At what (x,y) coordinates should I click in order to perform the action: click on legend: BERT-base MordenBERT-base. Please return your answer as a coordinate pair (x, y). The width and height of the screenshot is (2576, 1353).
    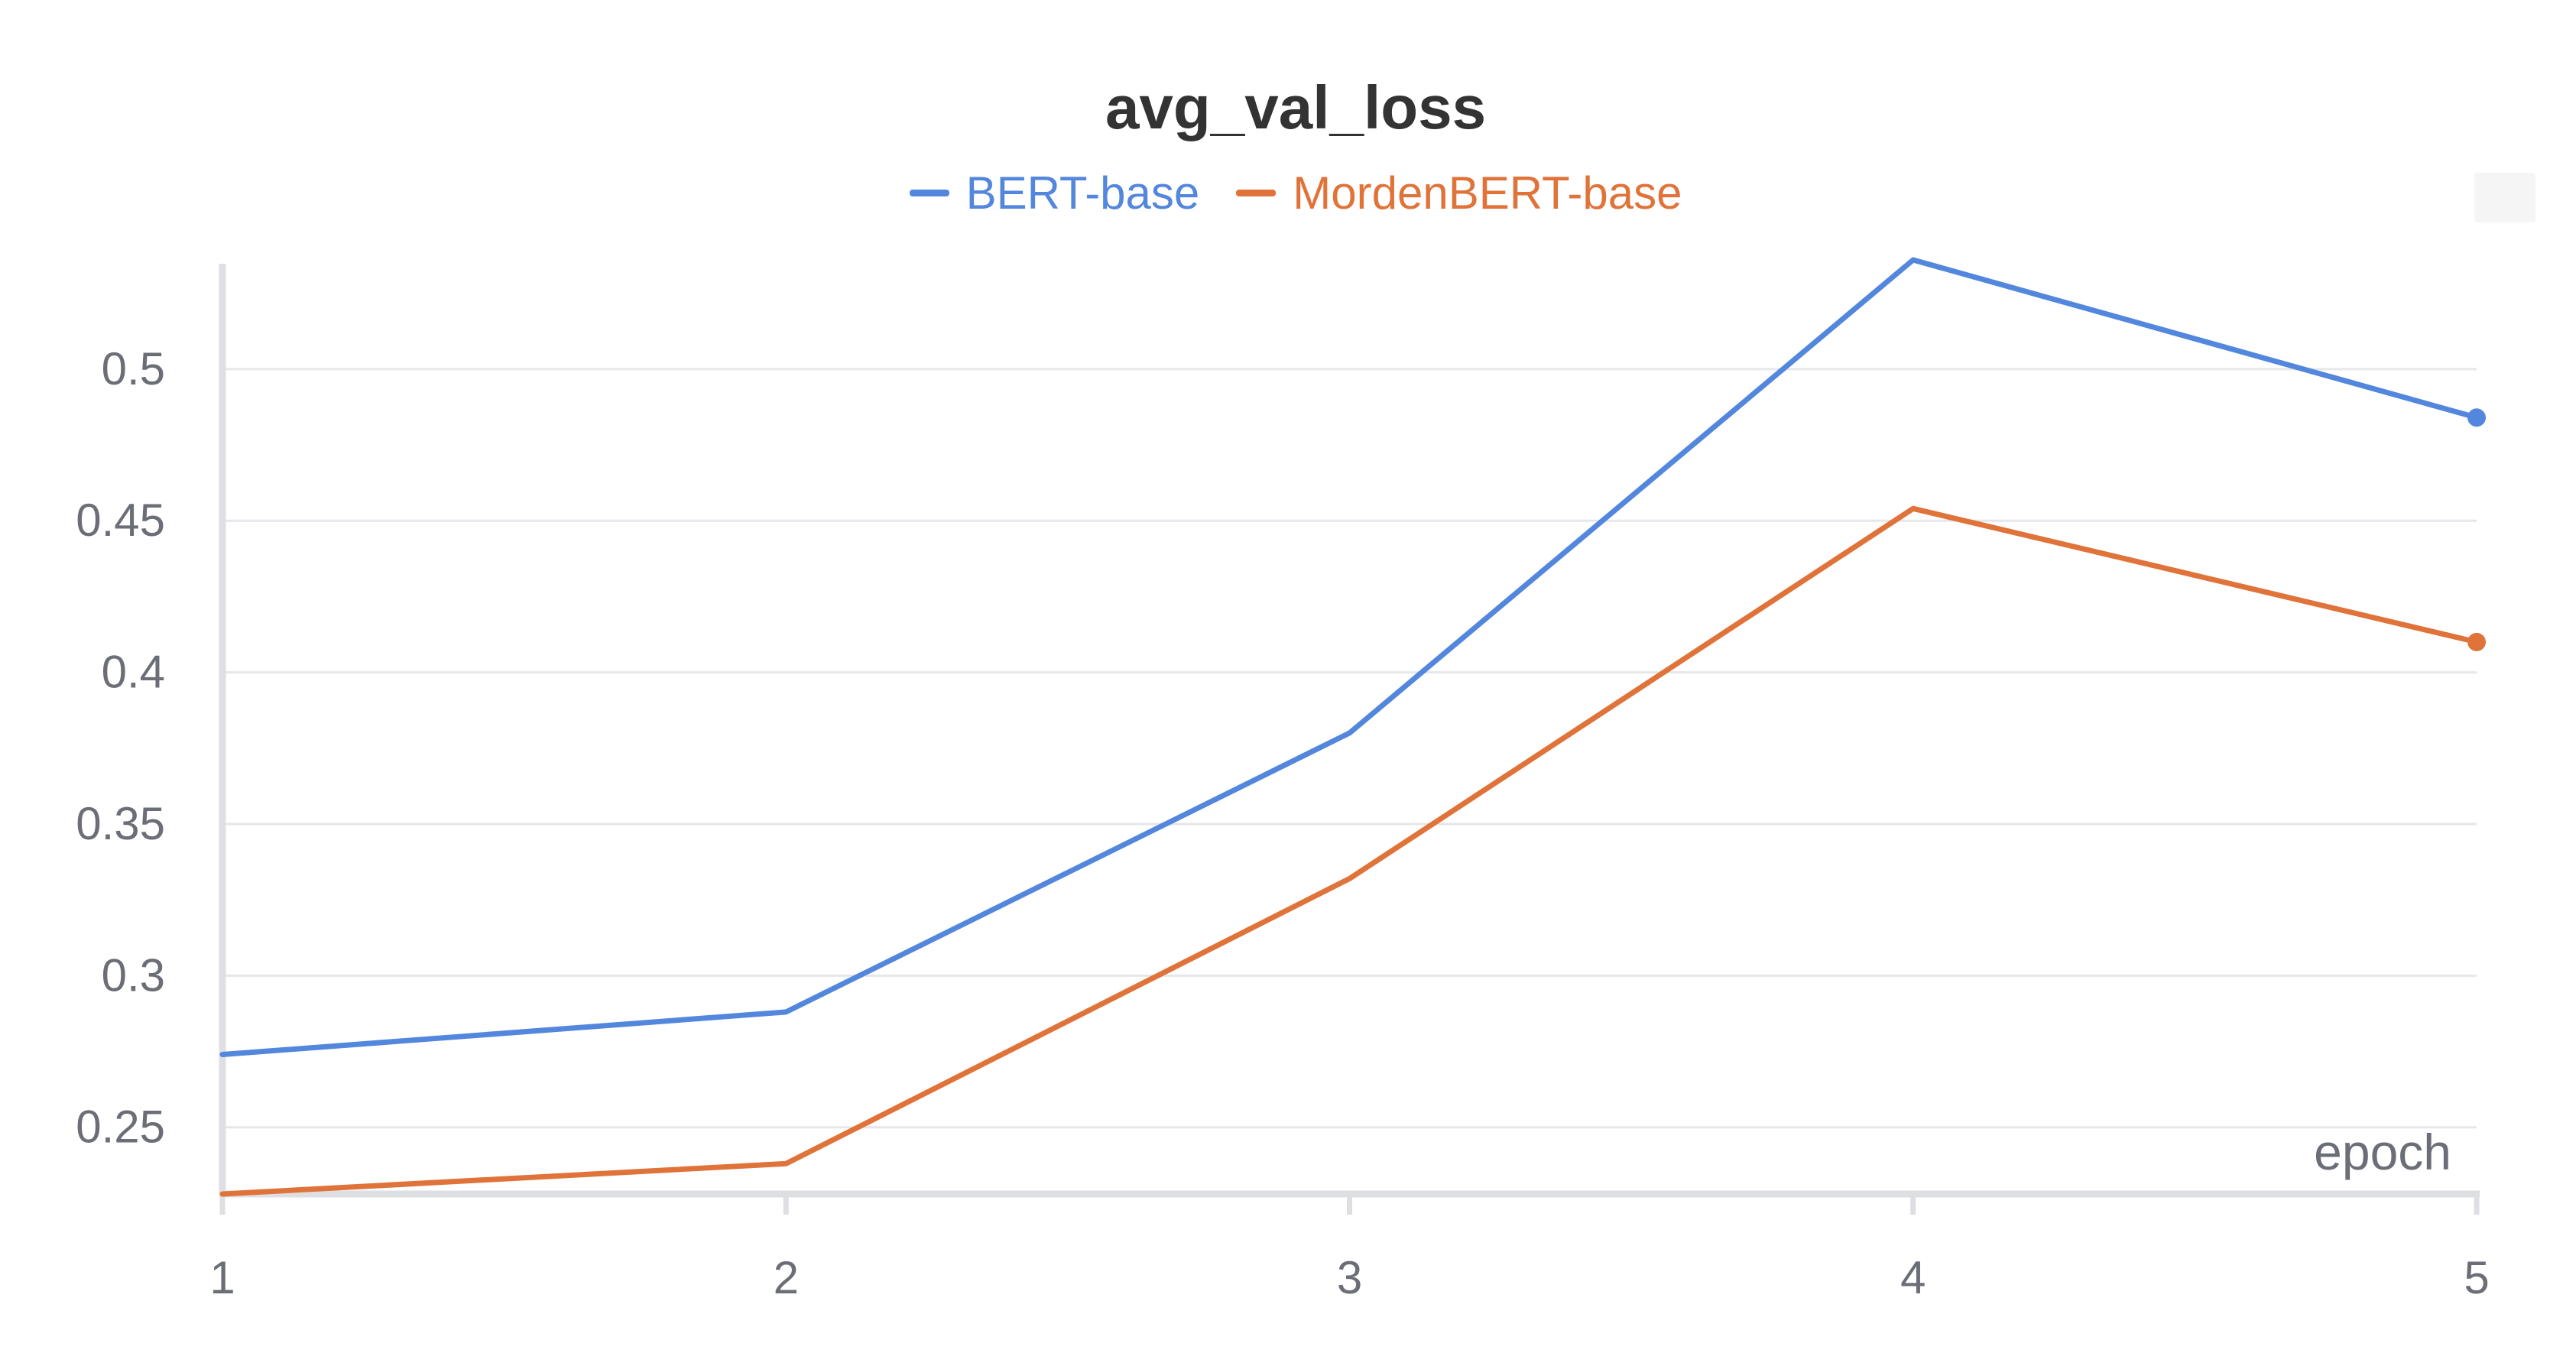
    Looking at the image, I should click on (1288, 193).